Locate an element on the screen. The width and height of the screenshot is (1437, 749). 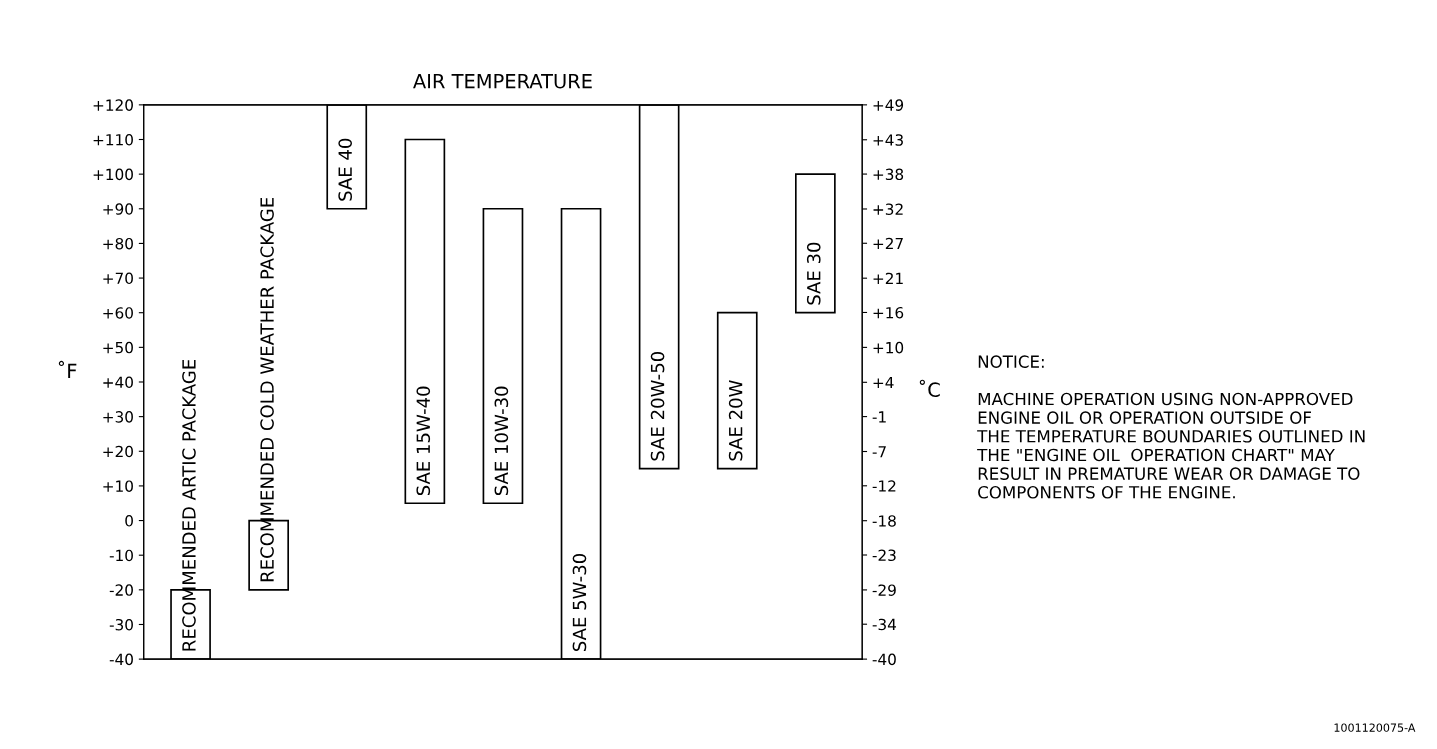
y2-tick-label: -40 is located at coordinates (884, 659).